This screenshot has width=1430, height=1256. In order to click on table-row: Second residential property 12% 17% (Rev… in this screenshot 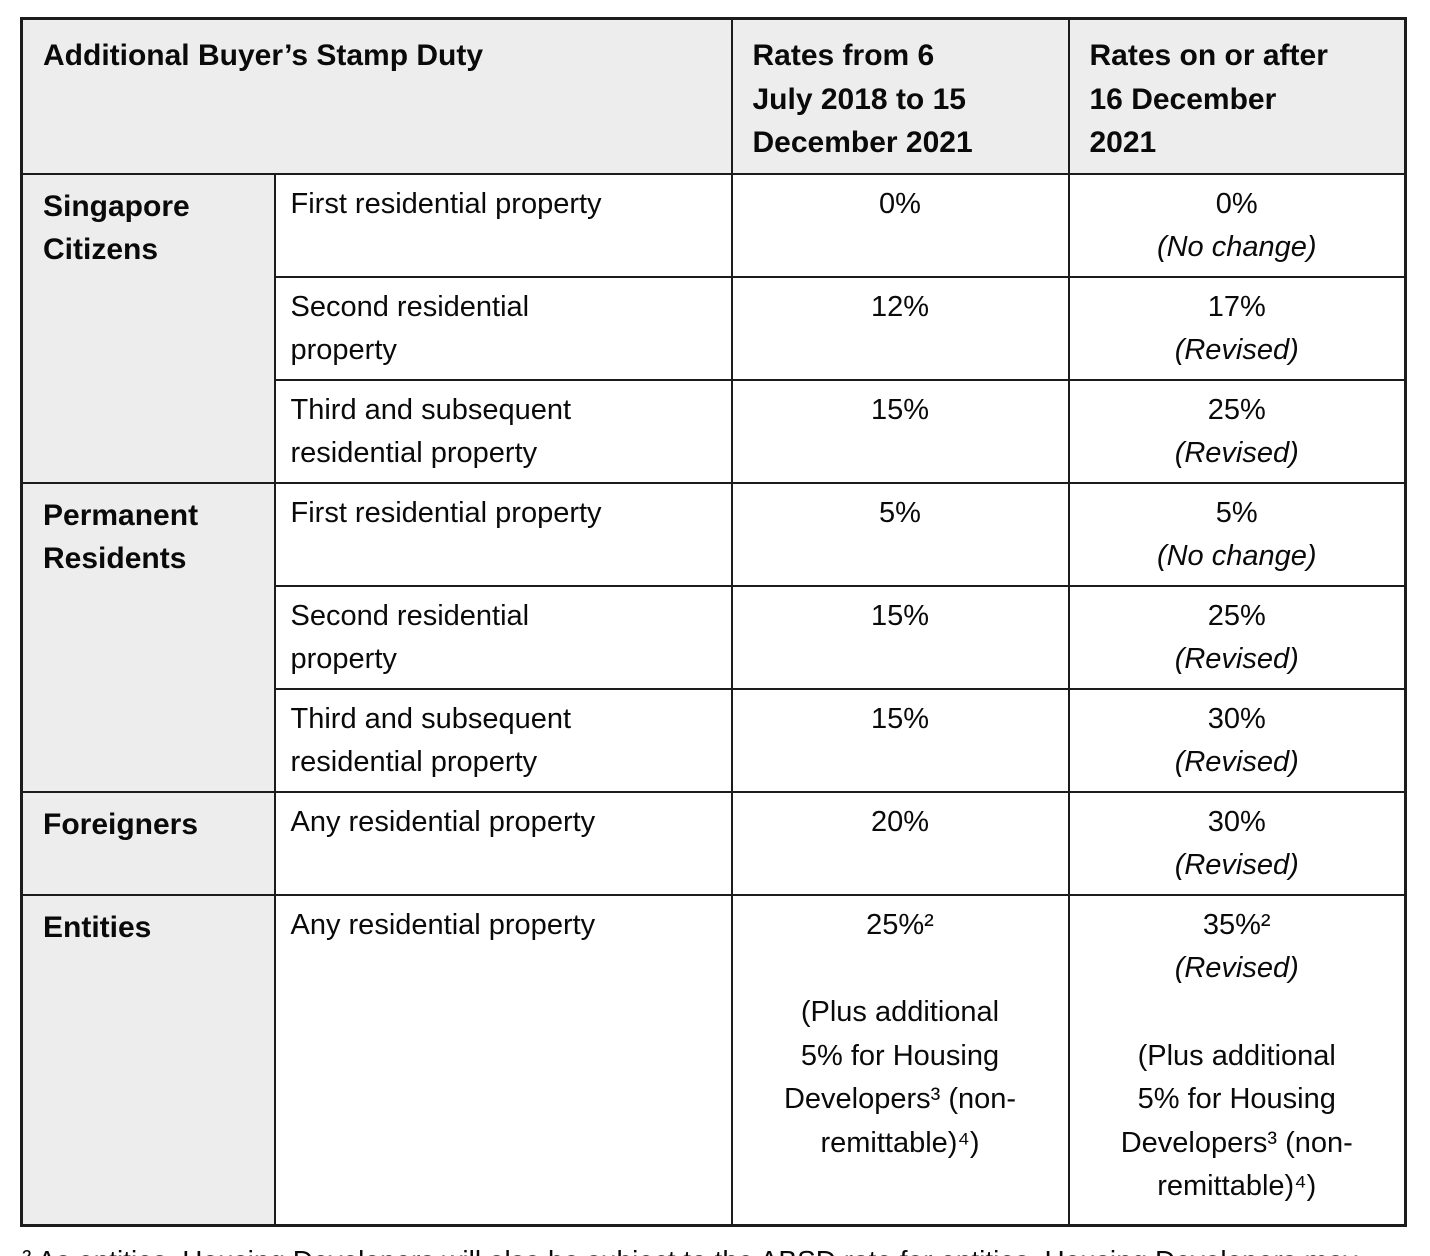, I will do `click(714, 328)`.